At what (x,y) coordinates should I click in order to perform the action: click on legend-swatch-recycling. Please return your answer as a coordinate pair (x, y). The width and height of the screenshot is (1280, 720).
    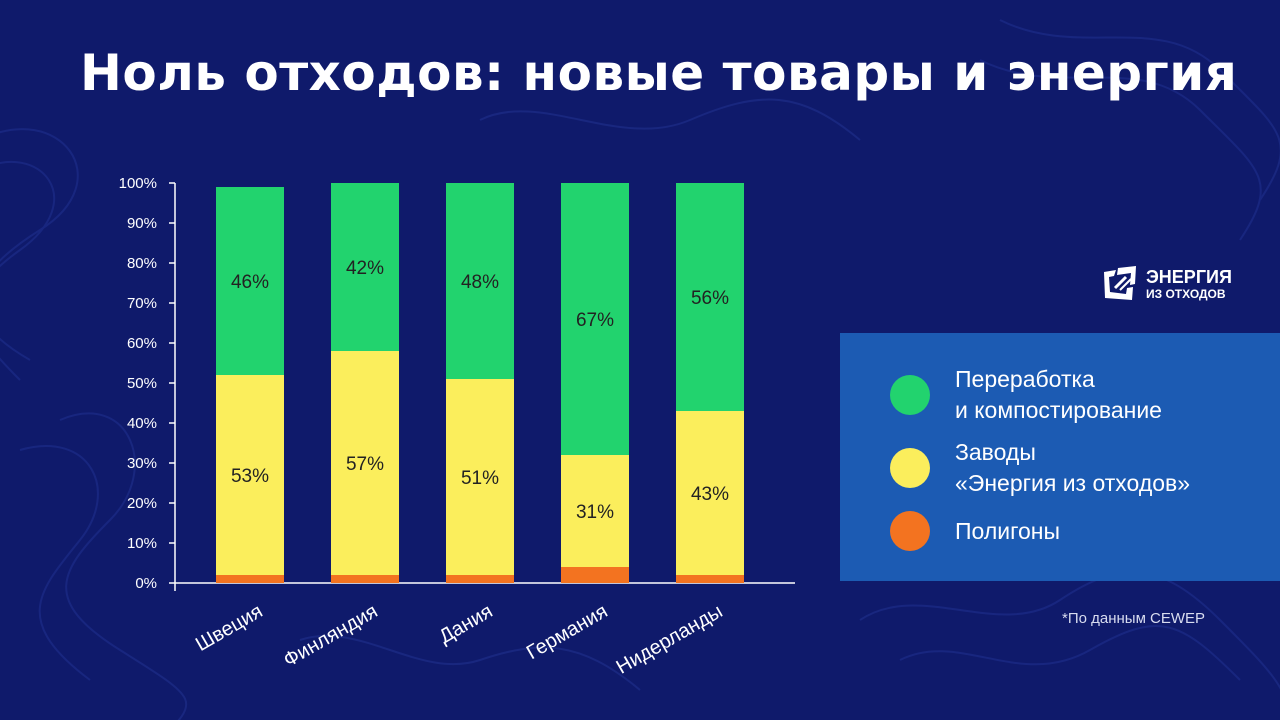
    Looking at the image, I should click on (910, 395).